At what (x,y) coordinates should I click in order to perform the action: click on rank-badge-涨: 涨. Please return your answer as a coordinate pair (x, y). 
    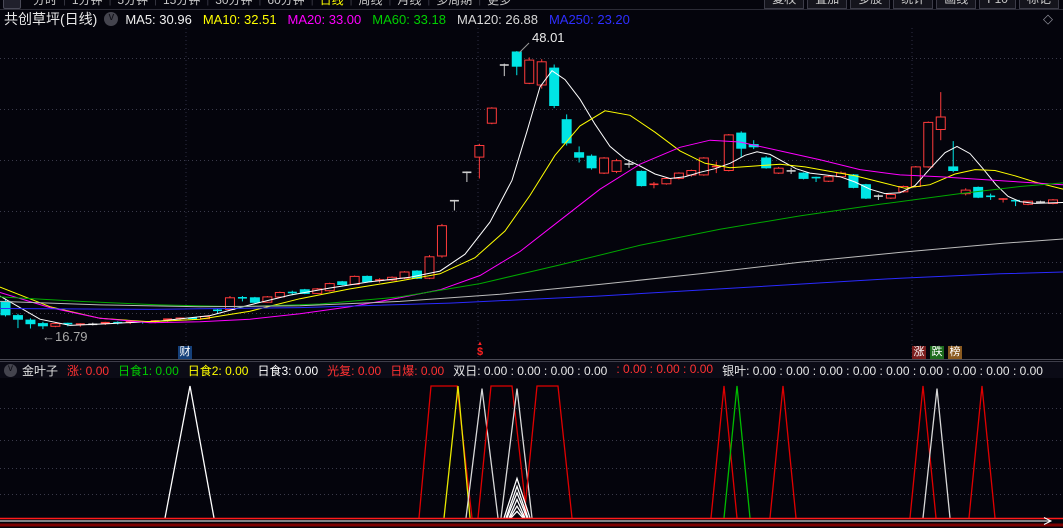
    Looking at the image, I should click on (919, 352).